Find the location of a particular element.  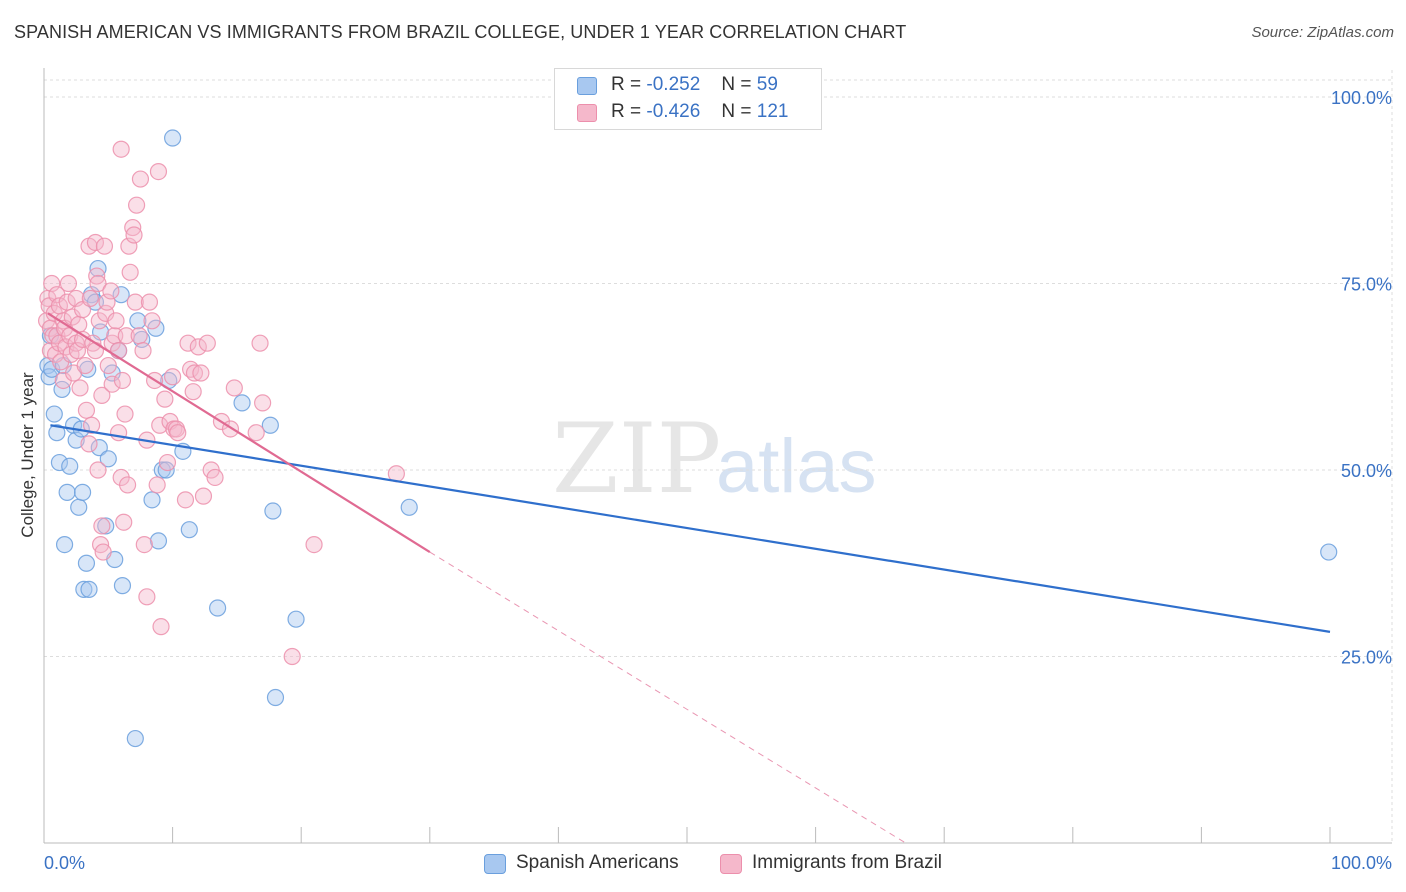

legend-swatch-spanish-americans is located at coordinates (587, 86).